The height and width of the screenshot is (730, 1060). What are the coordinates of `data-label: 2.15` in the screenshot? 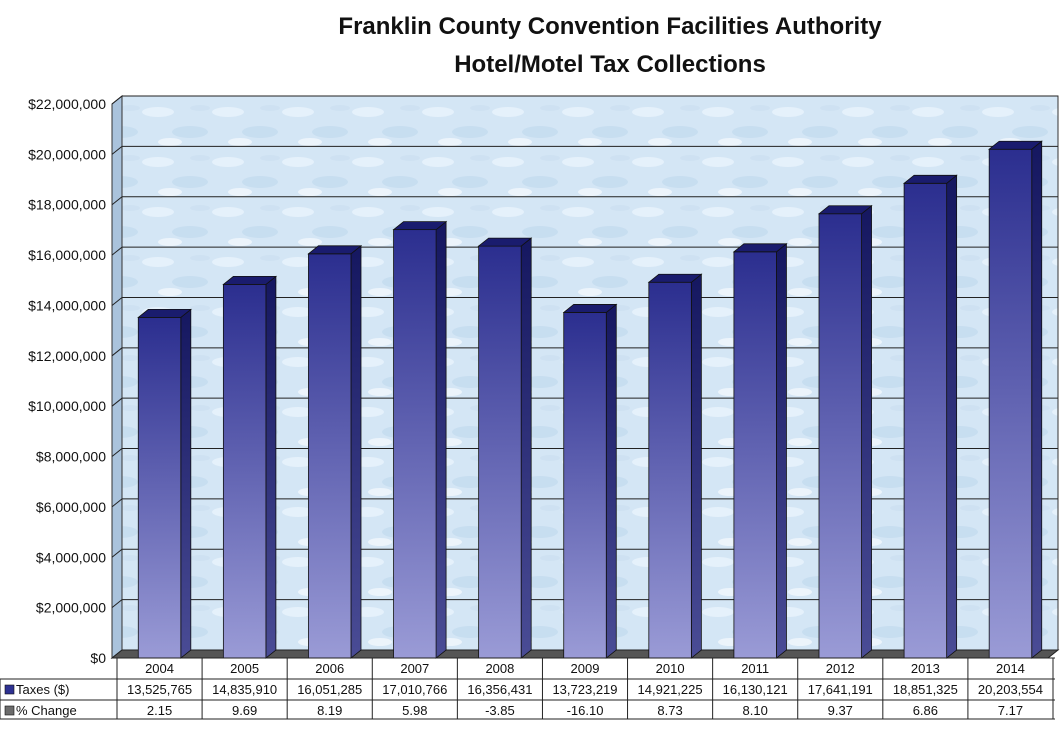 It's located at (159, 710).